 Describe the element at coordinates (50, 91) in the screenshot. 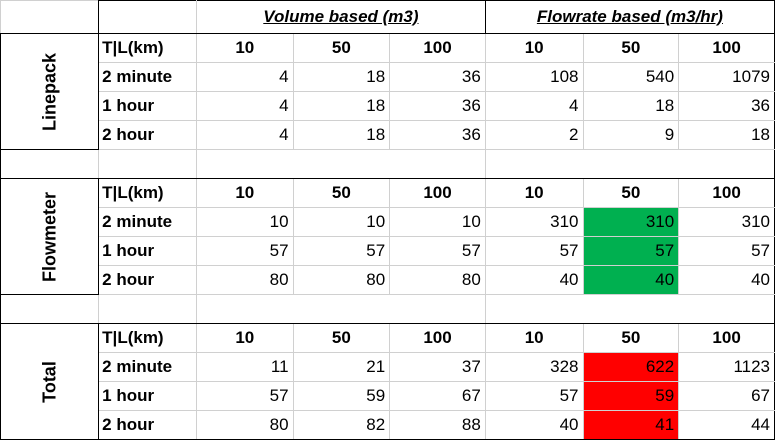

I see `section-label-cell: Linepack` at that location.